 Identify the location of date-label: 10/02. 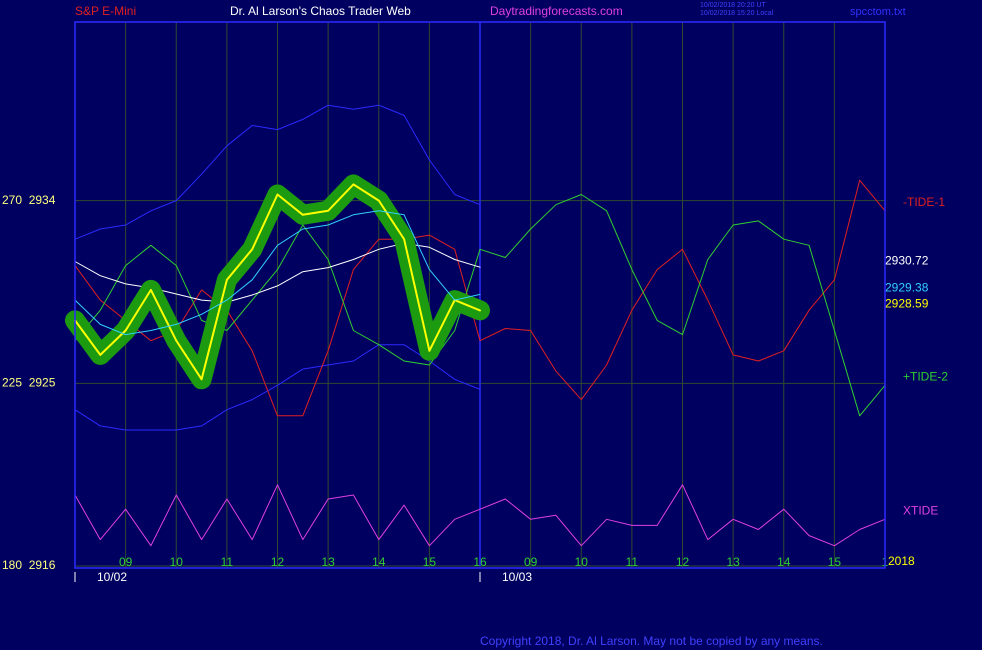
(112, 577).